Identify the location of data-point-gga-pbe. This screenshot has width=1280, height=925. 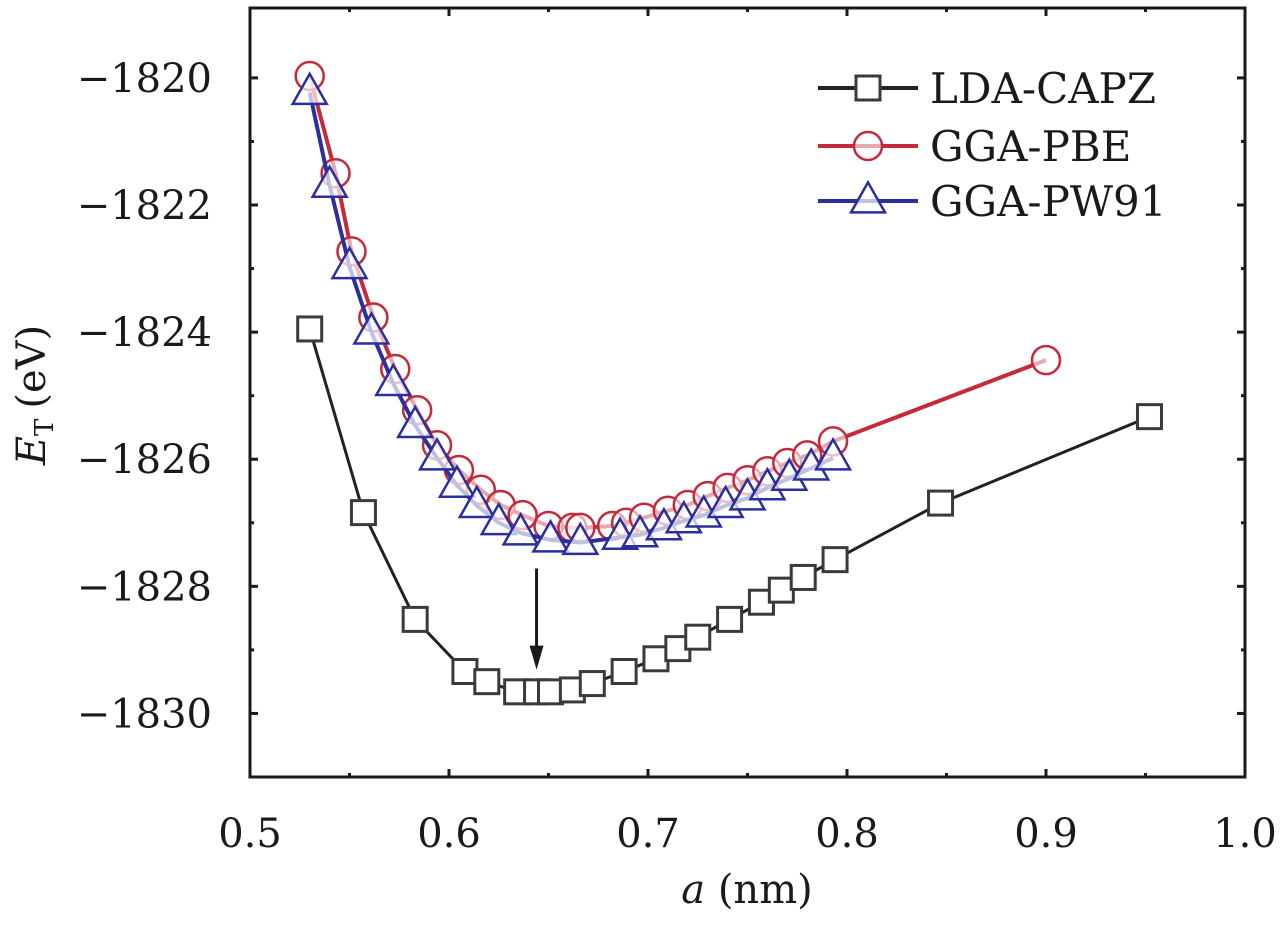
(1046, 360).